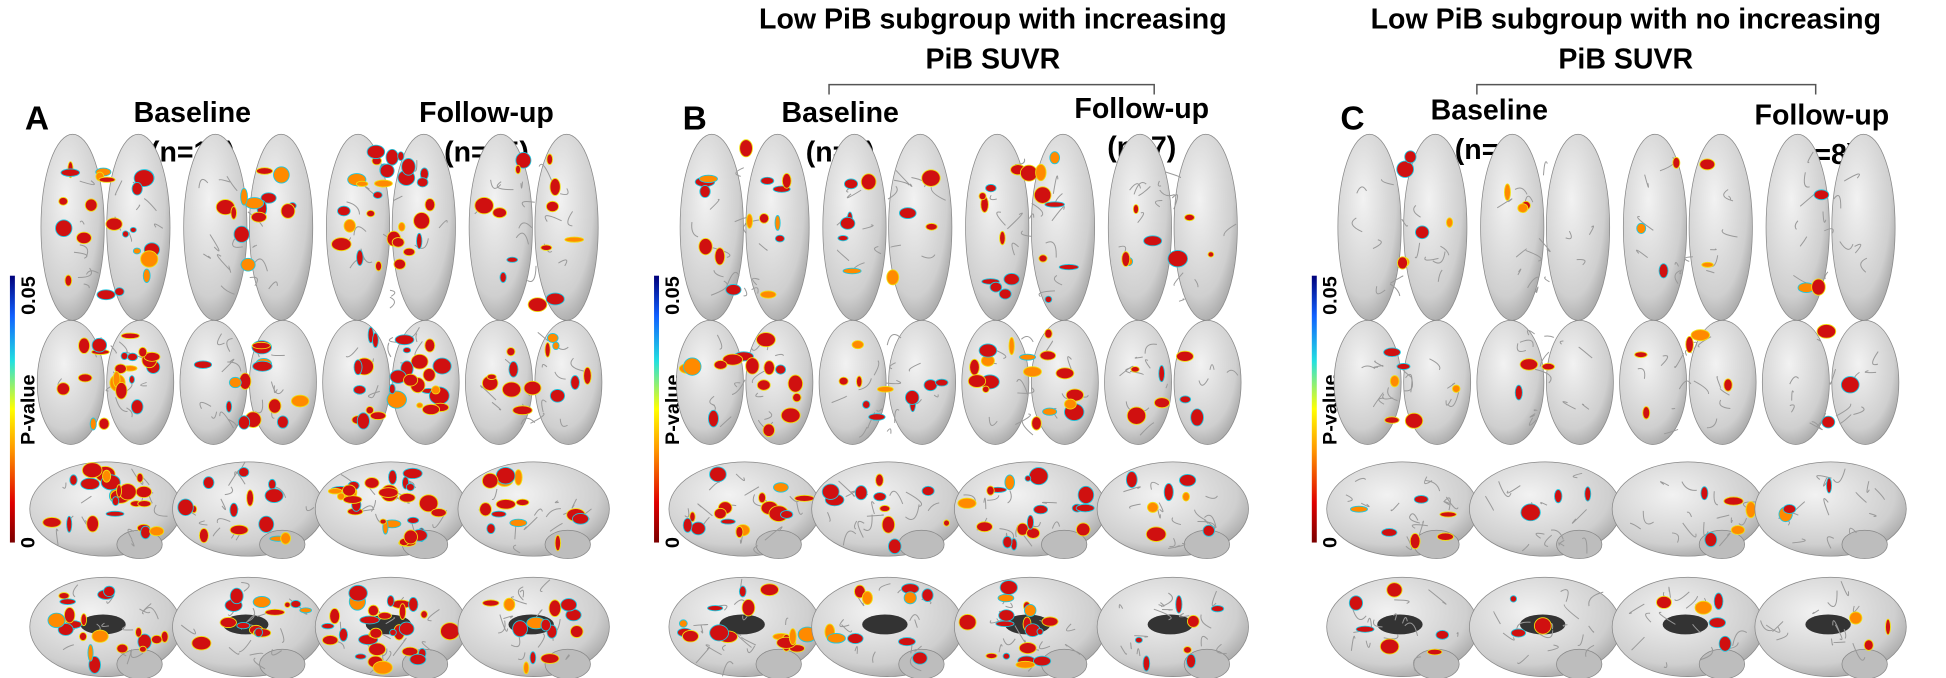 The image size is (1946, 678). I want to click on hemisphere, so click(1865, 382).